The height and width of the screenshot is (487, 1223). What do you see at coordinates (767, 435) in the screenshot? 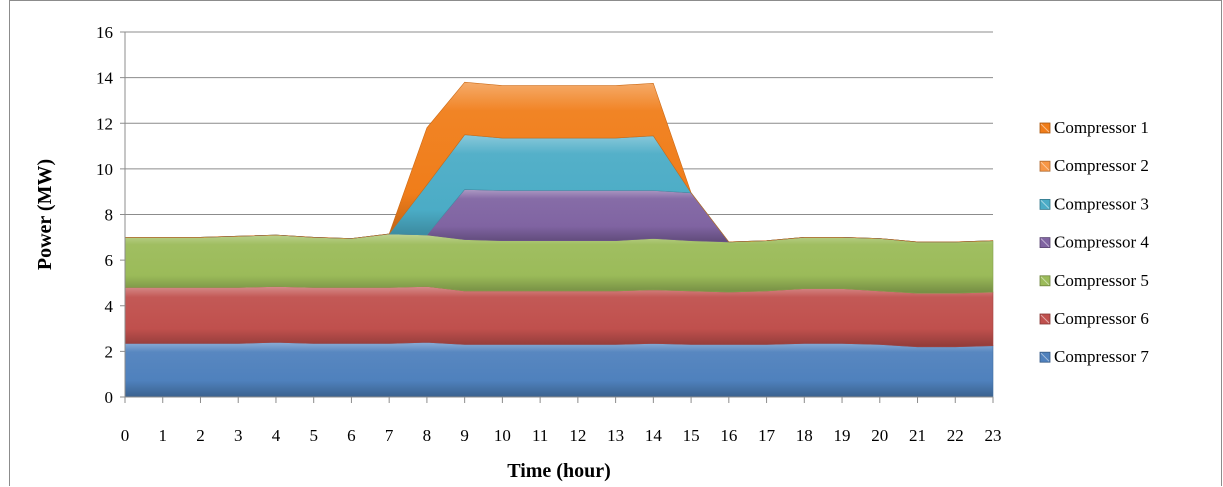
I see `x-tick-label: 17` at bounding box center [767, 435].